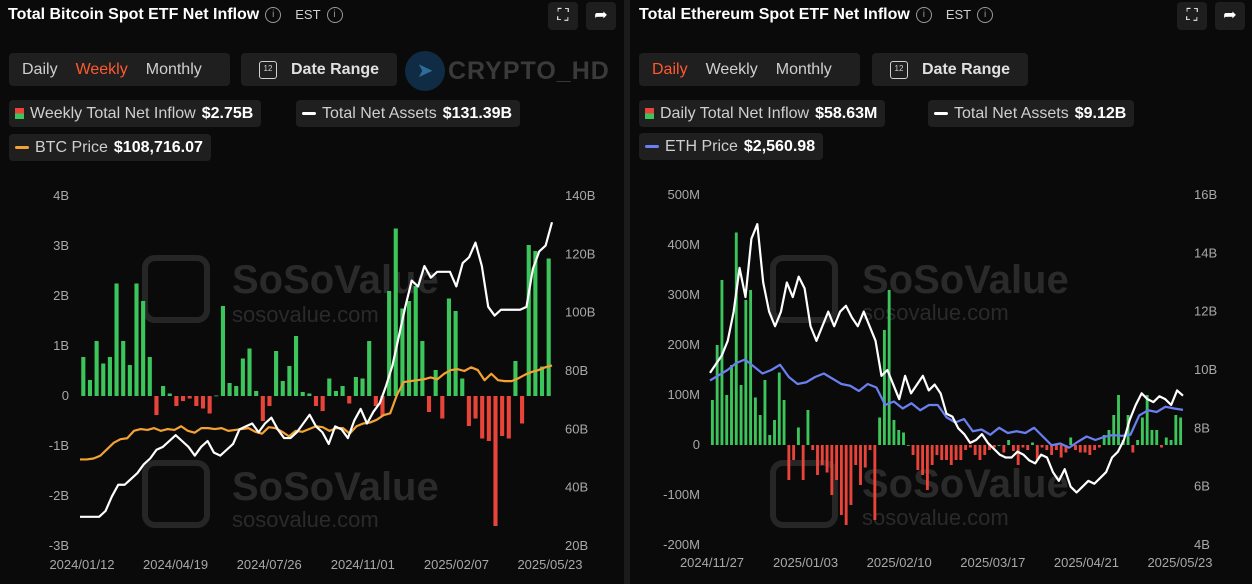 This screenshot has height=584, width=1252. Describe the element at coordinates (681, 494) in the screenshot. I see `y-left-tick-label: -100M` at that location.